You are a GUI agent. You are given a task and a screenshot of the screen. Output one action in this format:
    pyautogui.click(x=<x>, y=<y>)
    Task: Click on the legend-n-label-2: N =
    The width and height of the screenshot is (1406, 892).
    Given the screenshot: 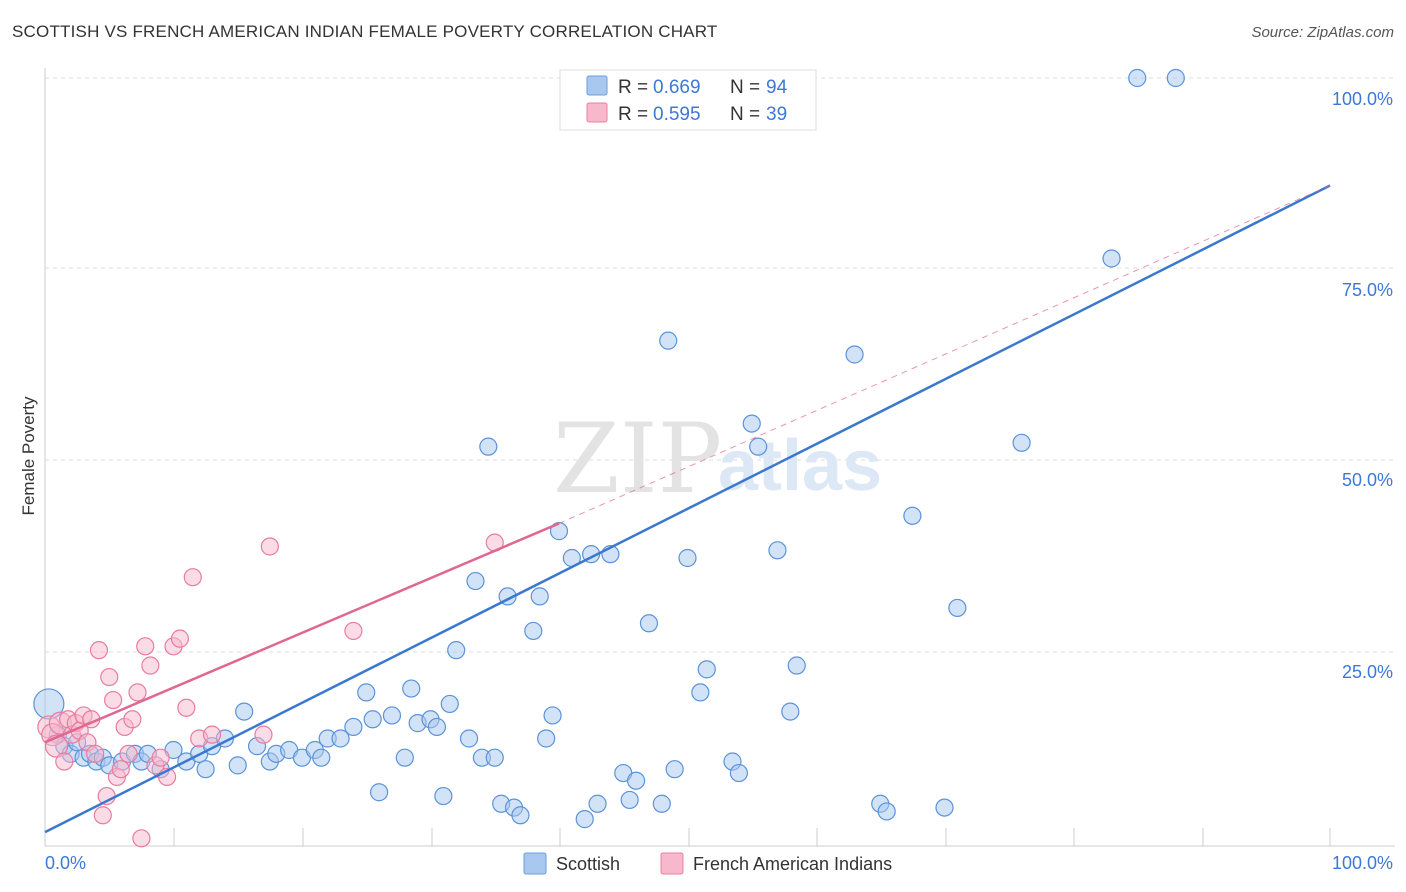 What is the action you would take?
    pyautogui.click(x=745, y=114)
    